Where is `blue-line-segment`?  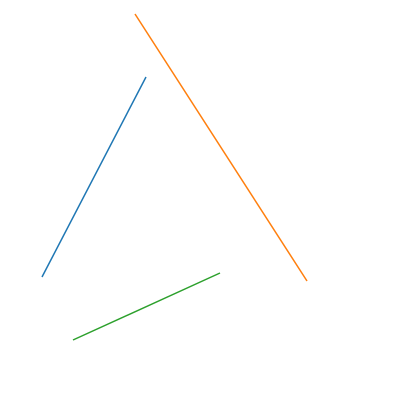
blue-line-segment is located at coordinates (94, 177).